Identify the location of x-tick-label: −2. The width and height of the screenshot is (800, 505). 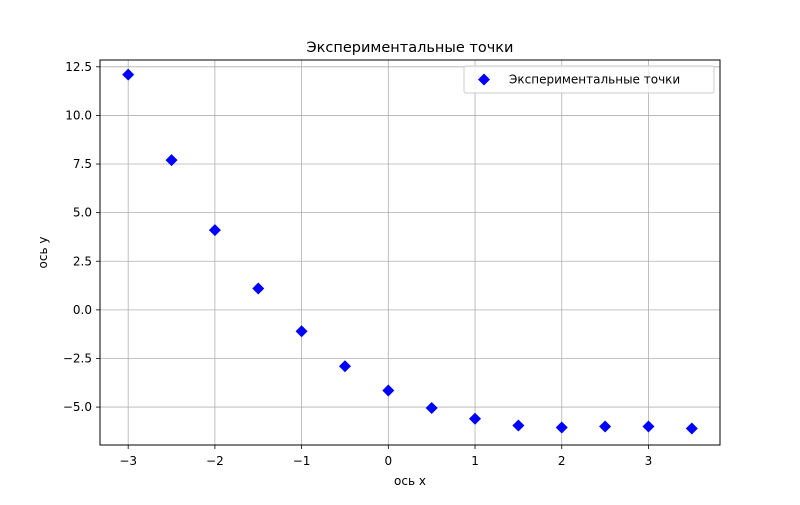
(215, 461).